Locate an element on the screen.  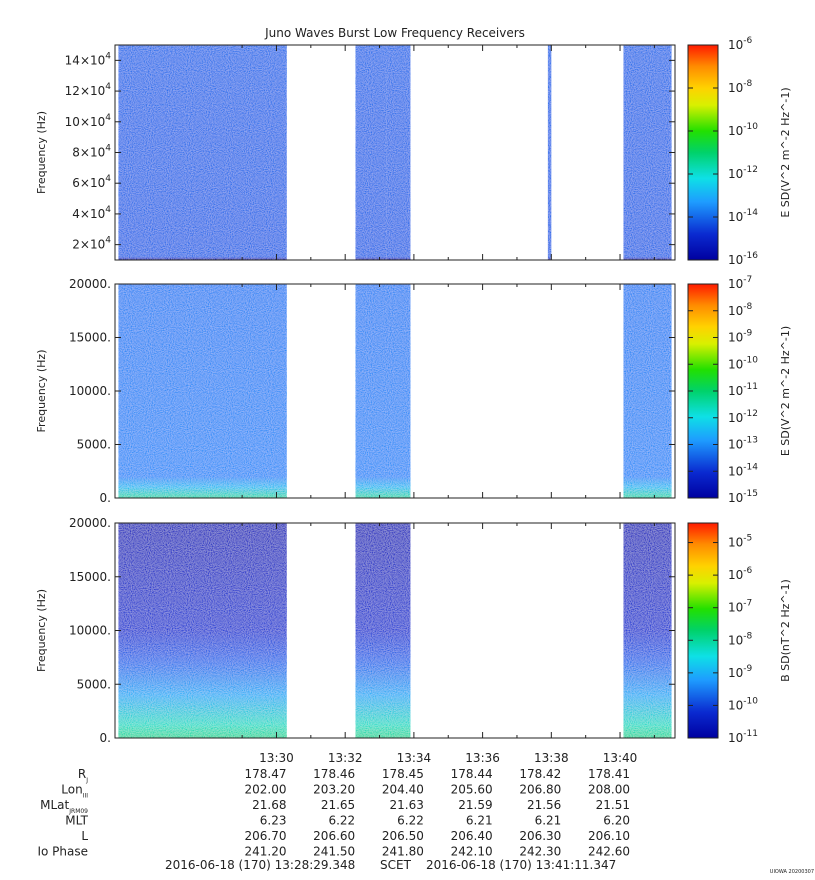
figure-title: Juno Waves Burst Low Frequency Receivers is located at coordinates (394, 33).